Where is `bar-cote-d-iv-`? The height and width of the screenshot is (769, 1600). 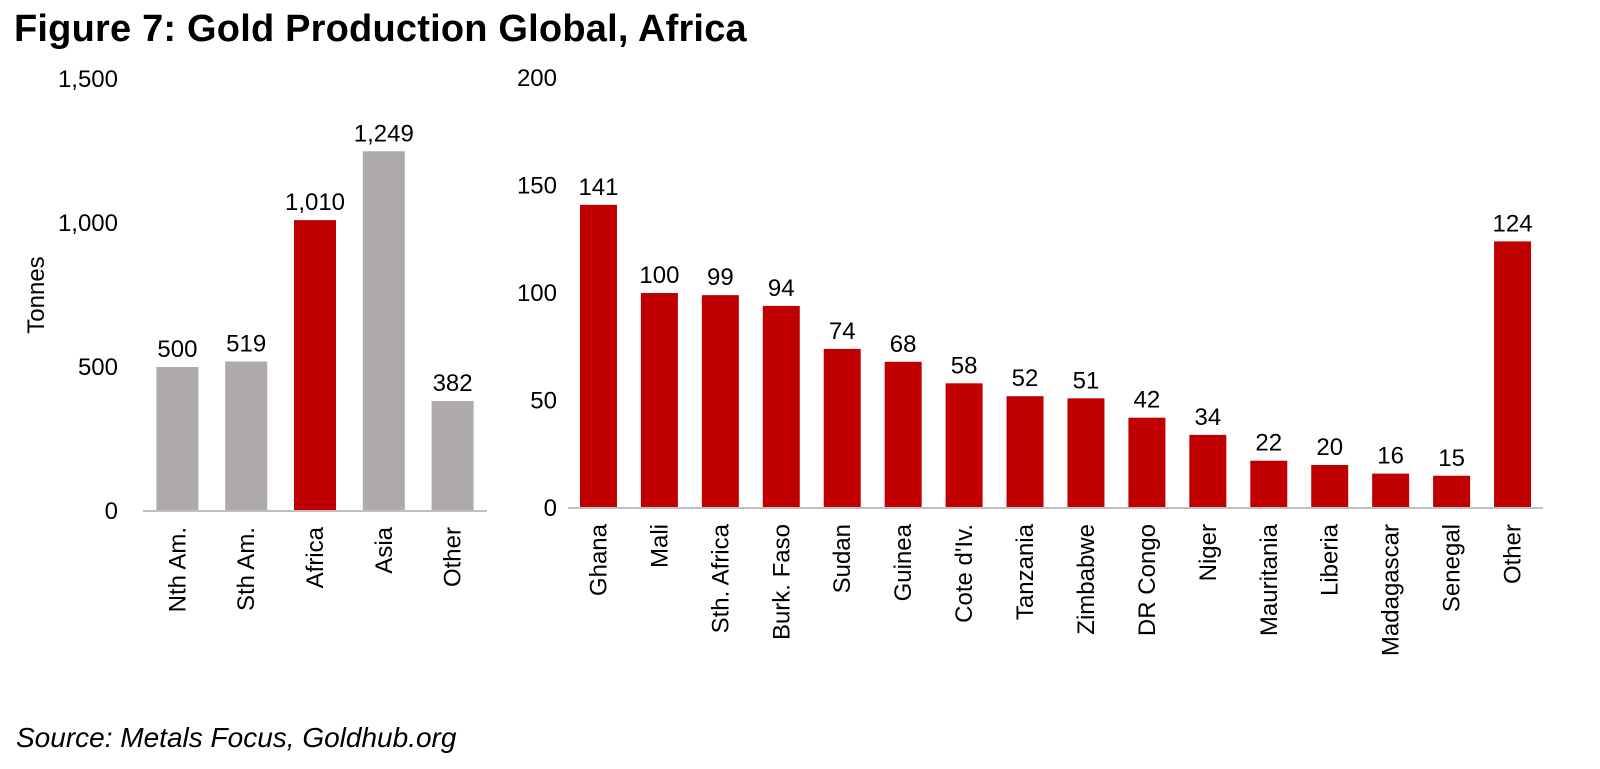 bar-cote-d-iv- is located at coordinates (964, 445).